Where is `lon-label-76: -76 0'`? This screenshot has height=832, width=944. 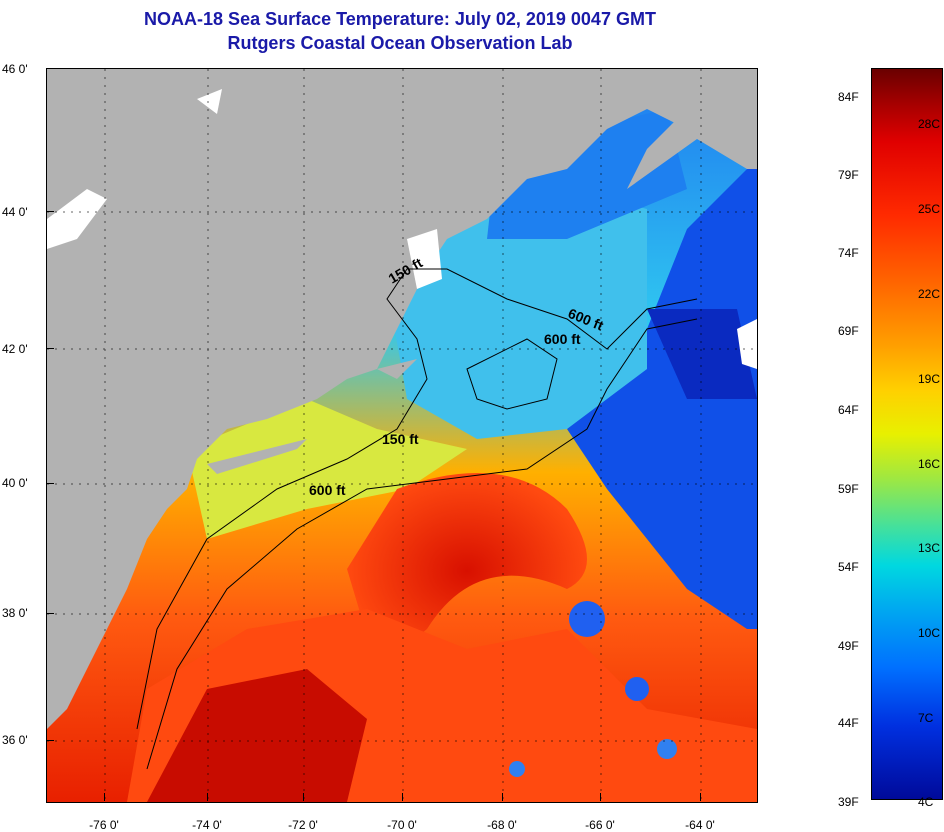
lon-label-76: -76 0' is located at coordinates (104, 825).